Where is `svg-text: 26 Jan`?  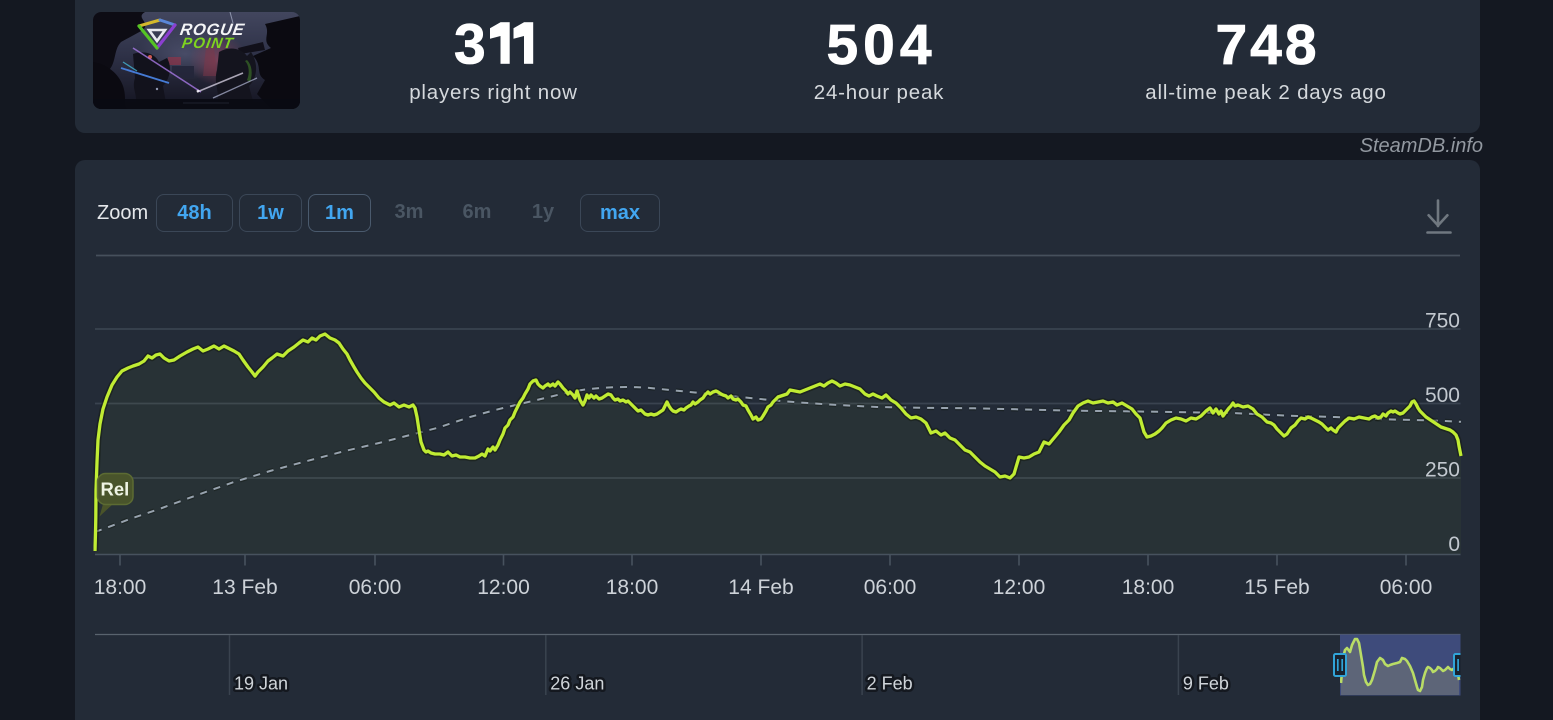 svg-text: 26 Jan is located at coordinates (577, 684).